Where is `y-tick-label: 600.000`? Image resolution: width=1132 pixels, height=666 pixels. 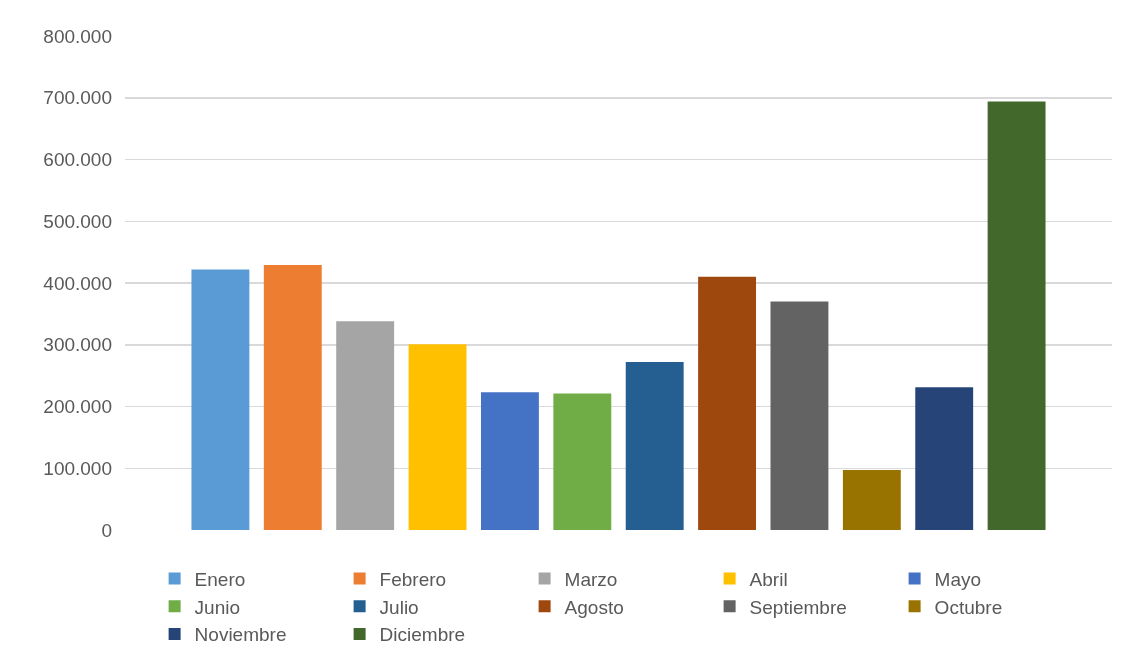
y-tick-label: 600.000 is located at coordinates (77, 160).